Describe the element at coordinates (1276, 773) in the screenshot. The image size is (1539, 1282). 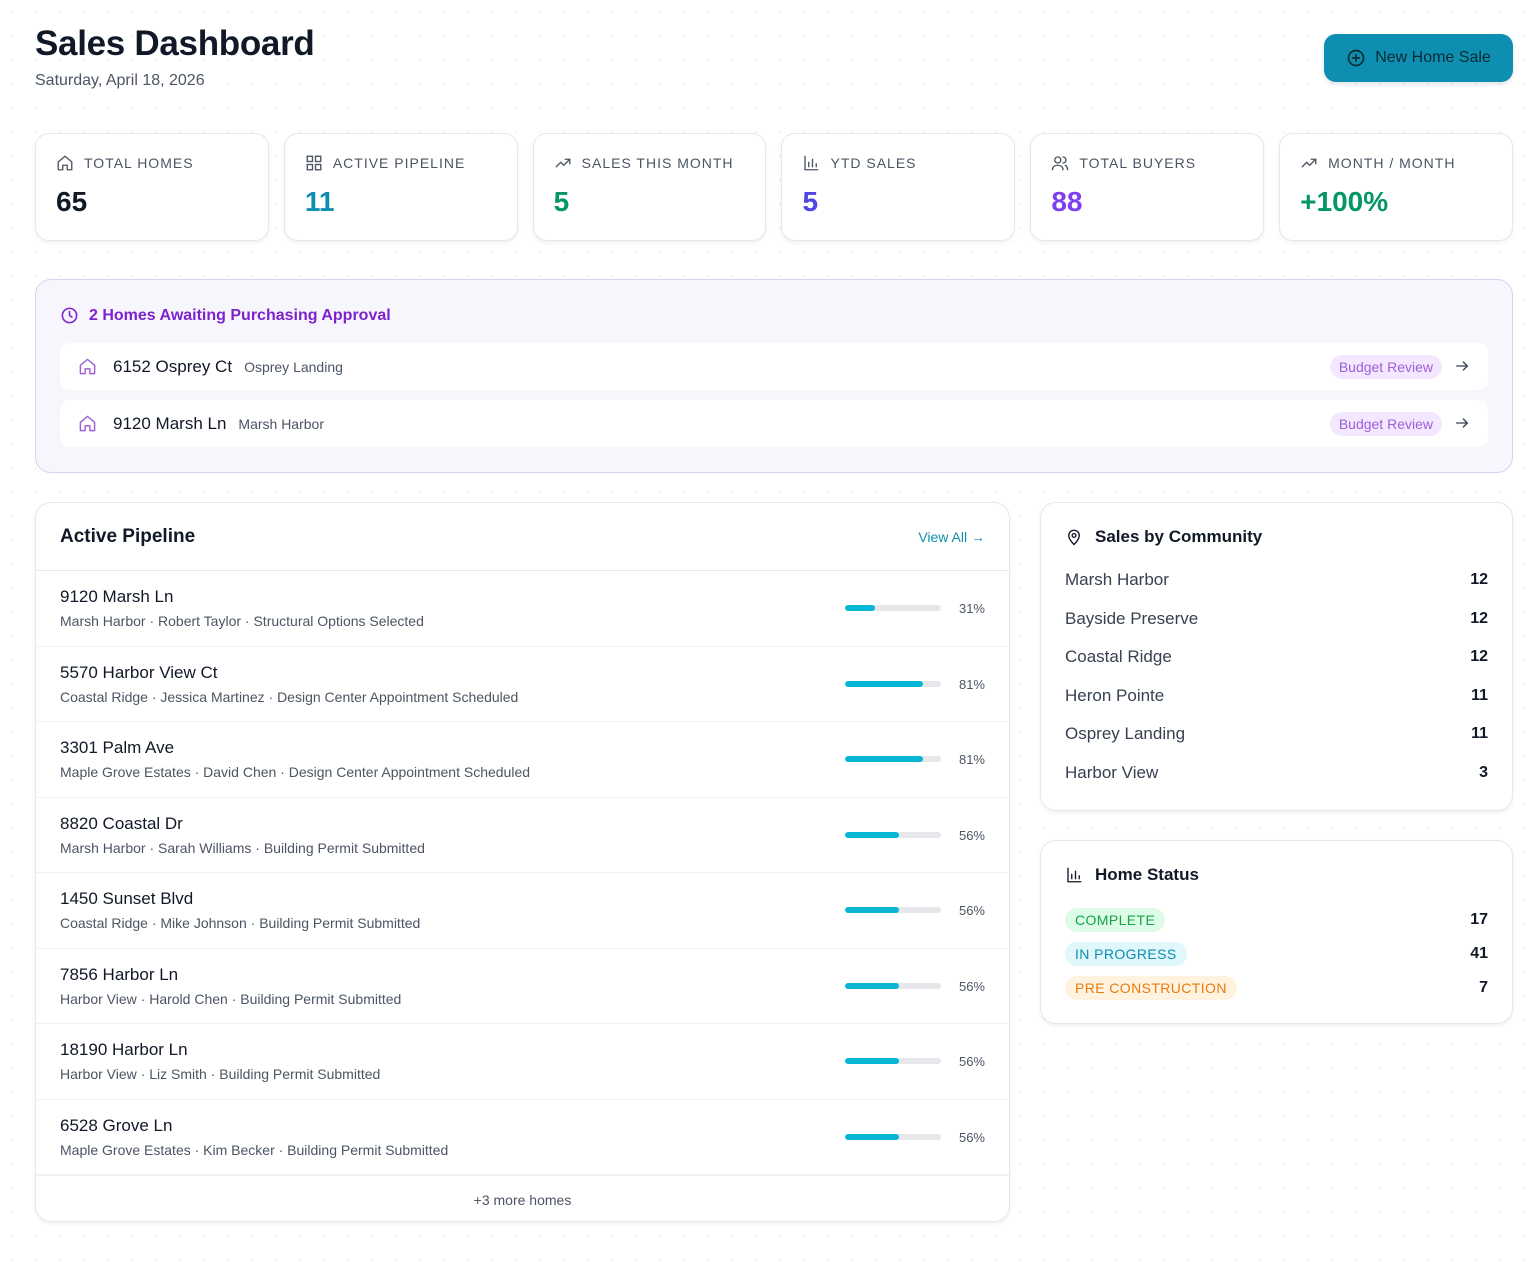
I see `community-row: Harbor View 3` at that location.